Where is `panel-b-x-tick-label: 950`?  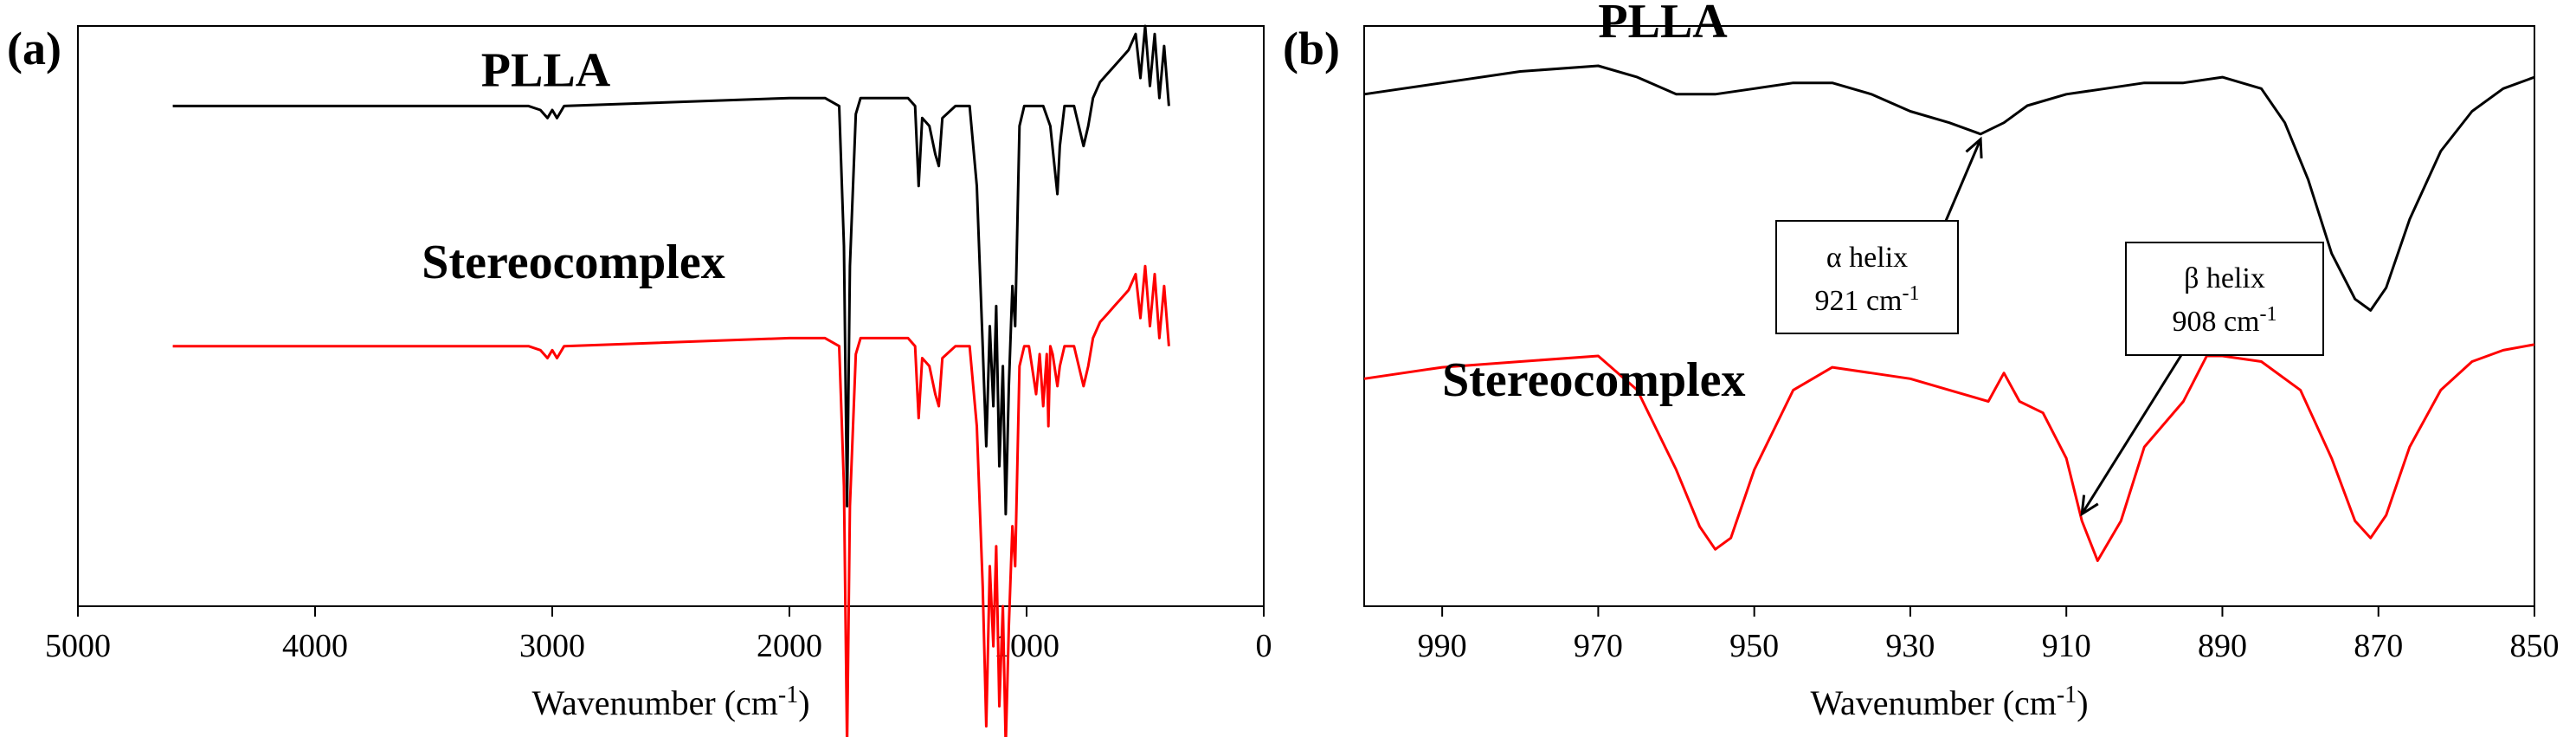
panel-b-x-tick-label: 950 is located at coordinates (1754, 646).